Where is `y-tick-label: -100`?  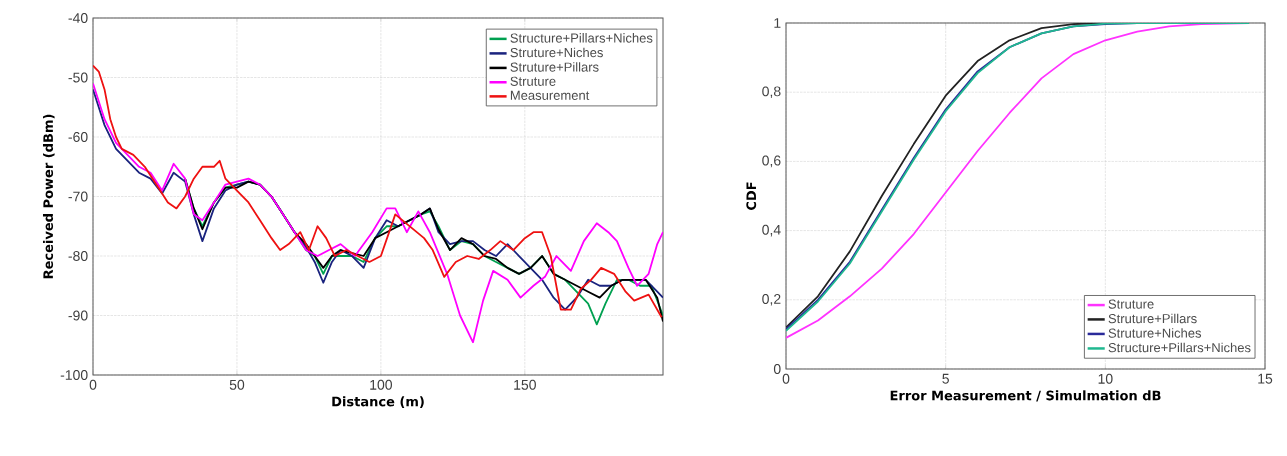 y-tick-label: -100 is located at coordinates (74, 375).